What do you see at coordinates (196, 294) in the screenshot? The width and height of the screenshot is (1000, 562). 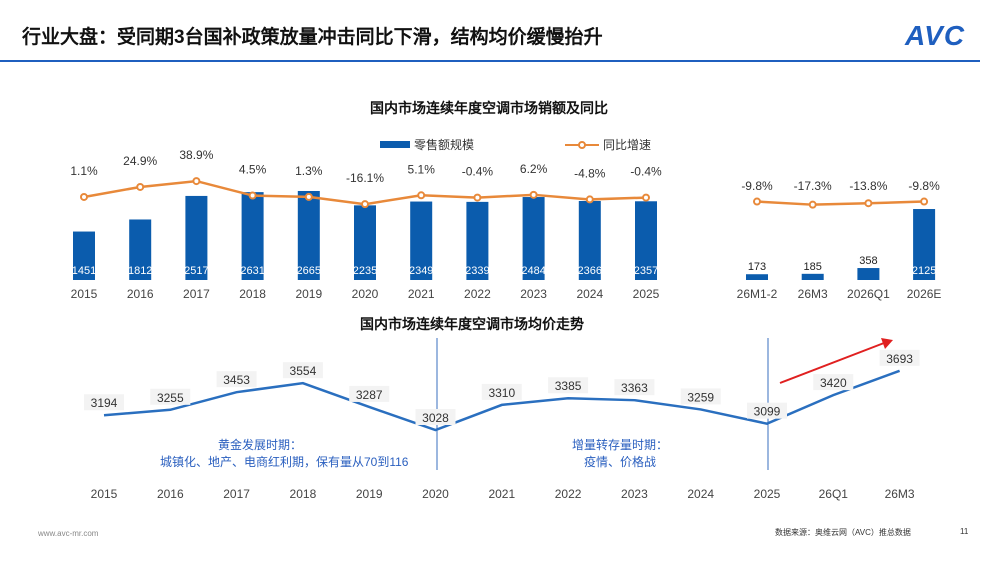 I see `x-tick-label: 2017` at bounding box center [196, 294].